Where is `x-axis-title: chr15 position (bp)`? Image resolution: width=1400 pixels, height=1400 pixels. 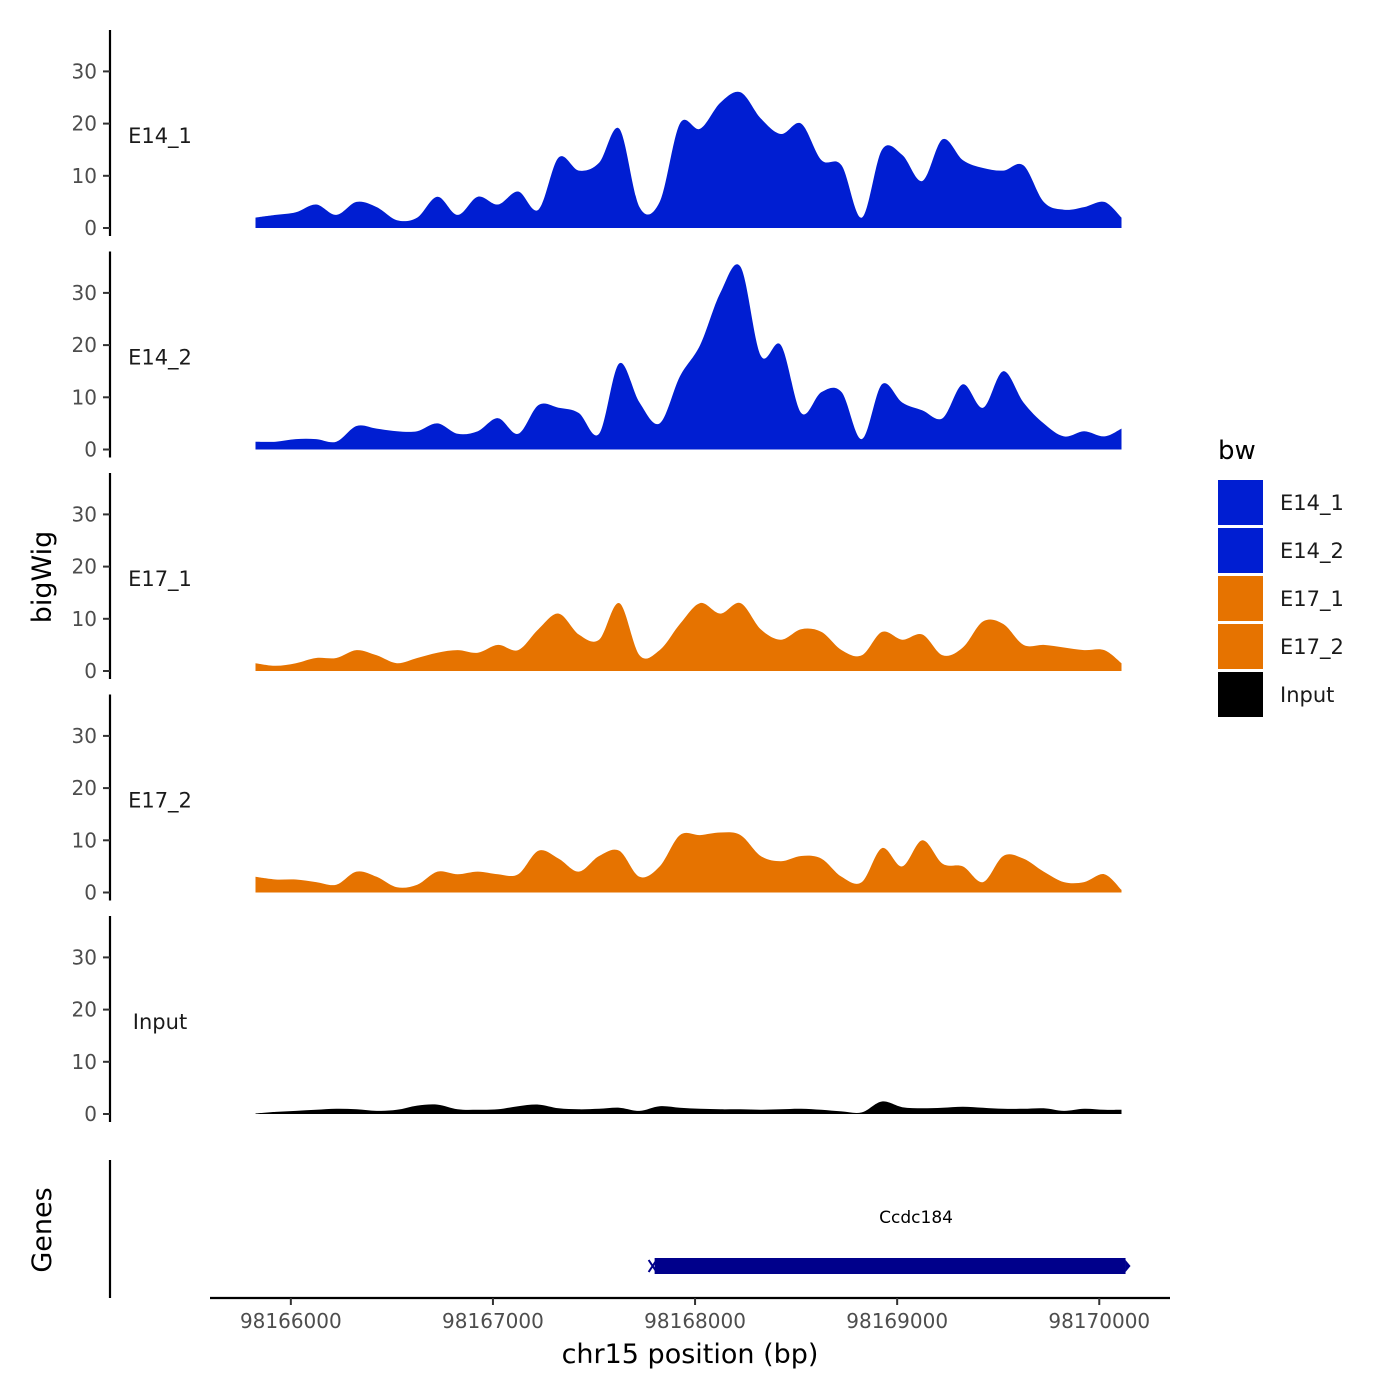
x-axis-title: chr15 position (bp) is located at coordinates (690, 1354).